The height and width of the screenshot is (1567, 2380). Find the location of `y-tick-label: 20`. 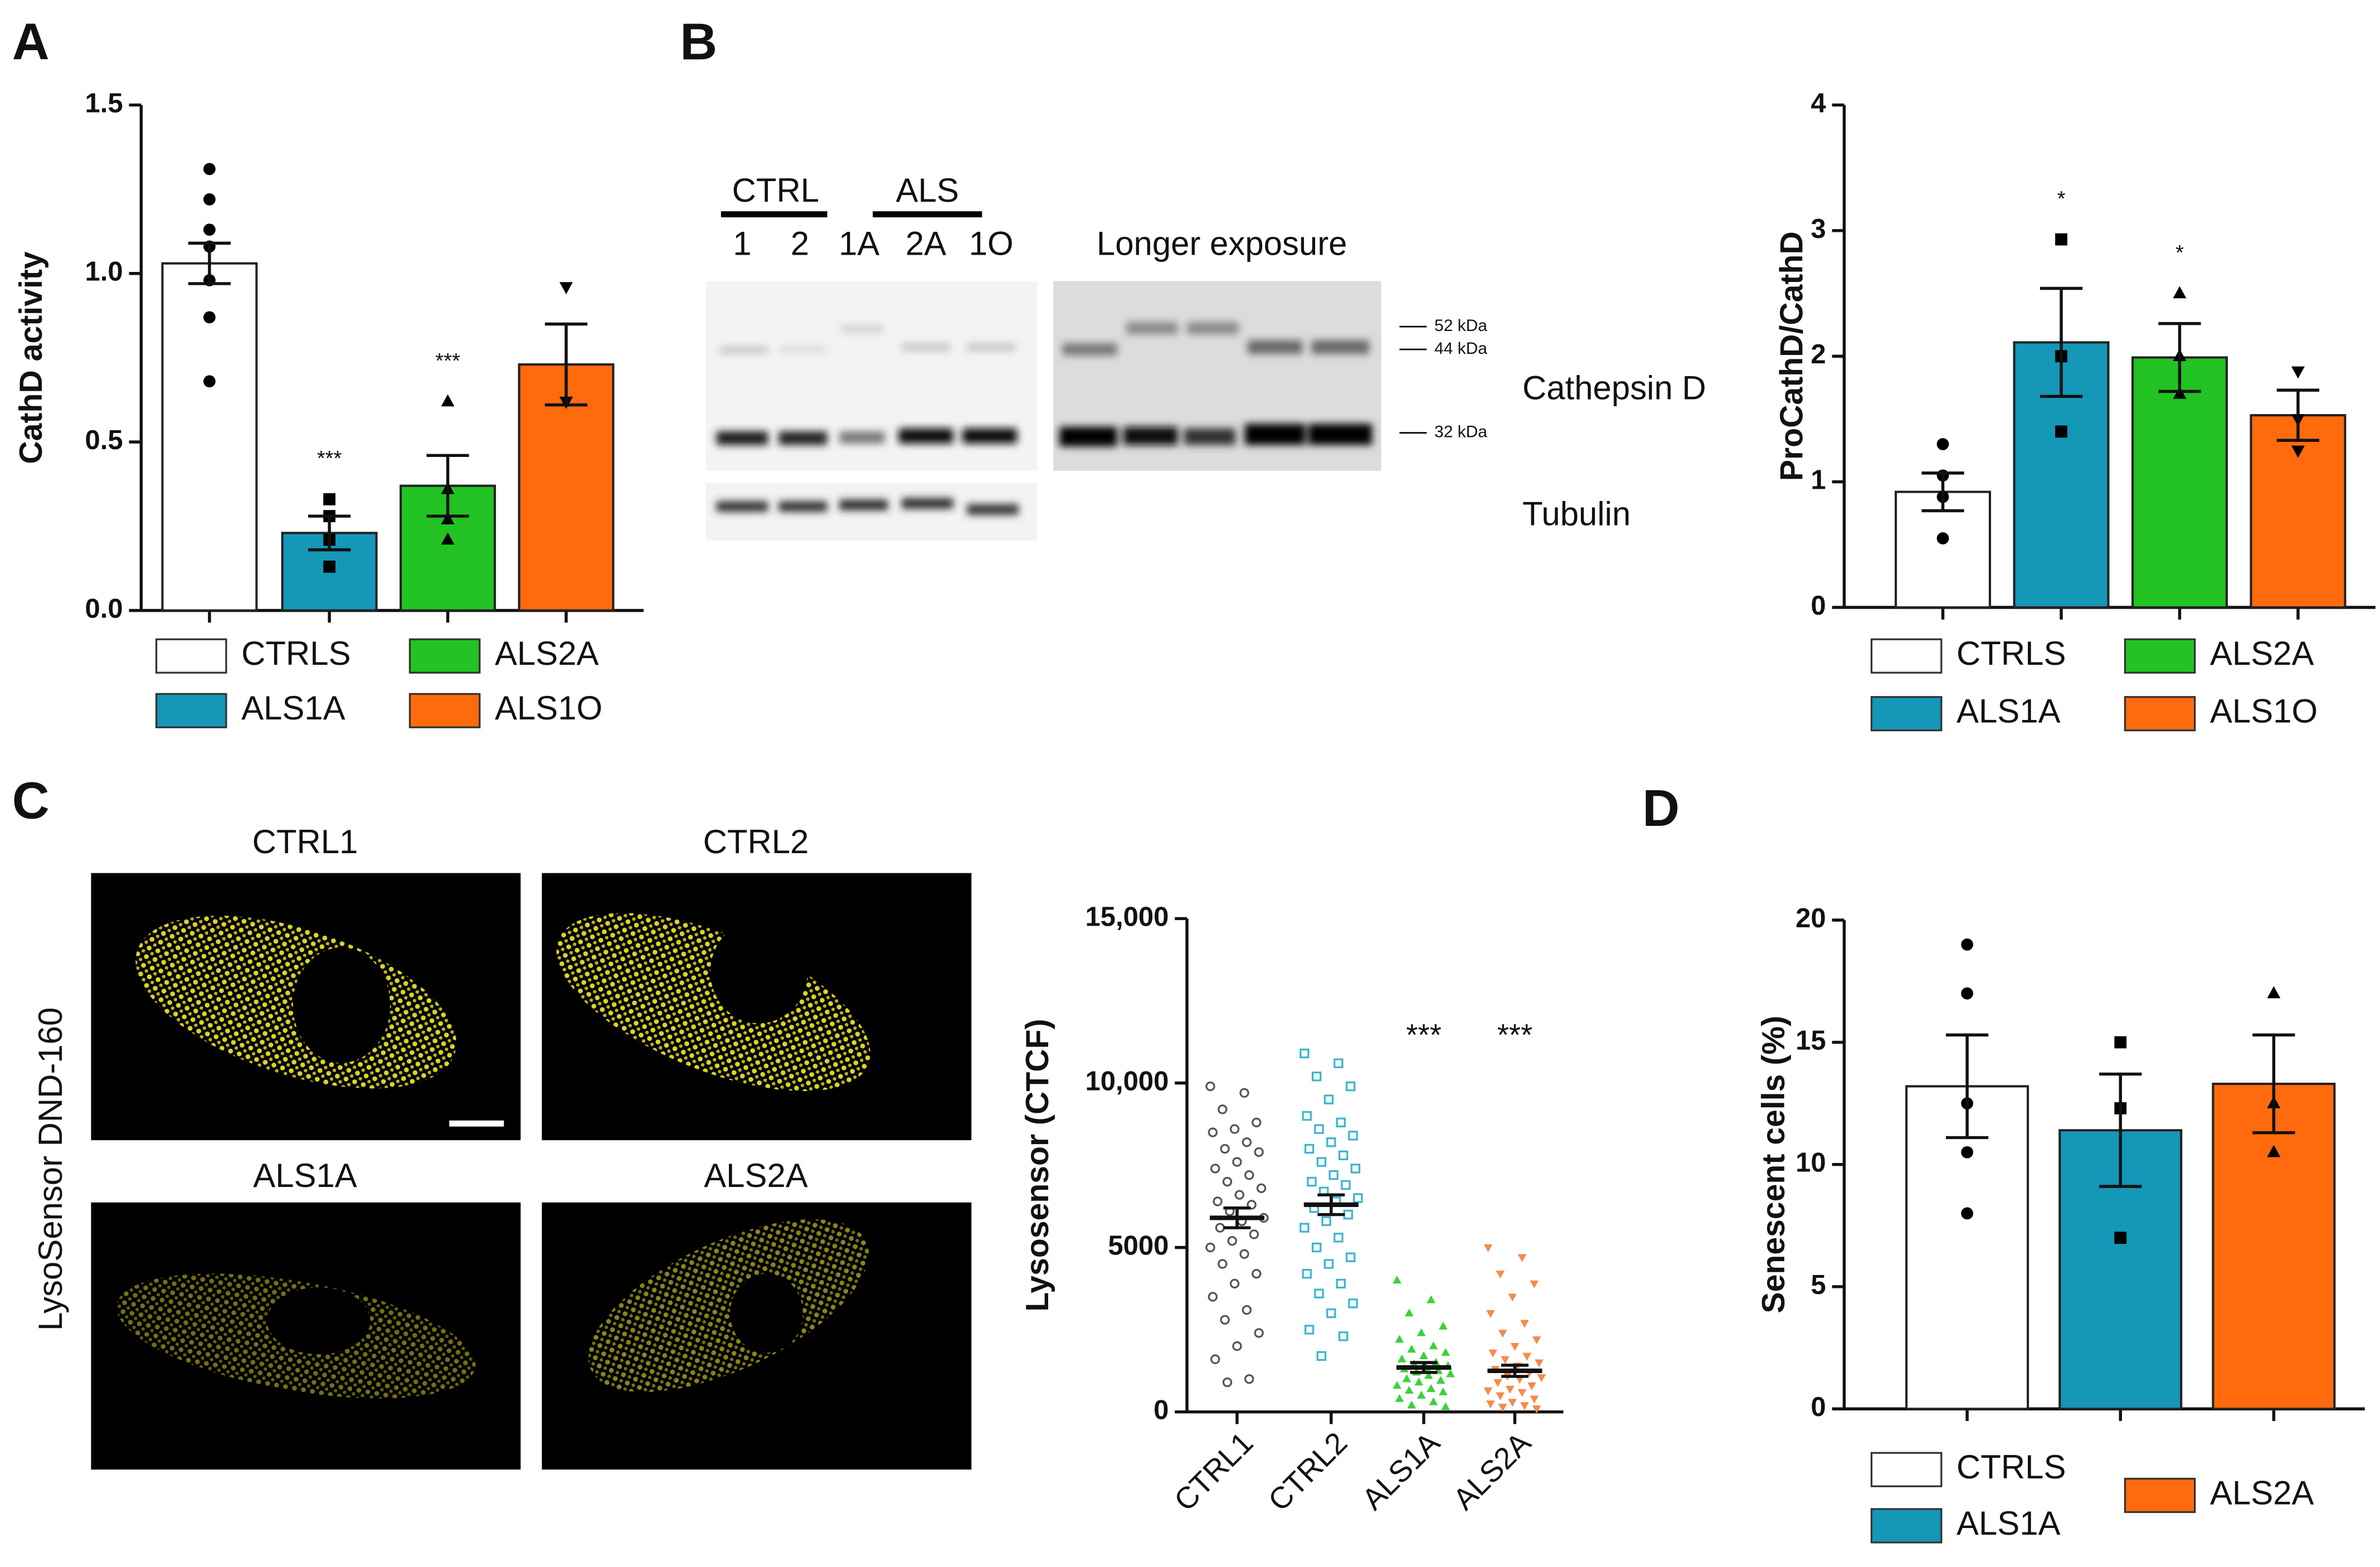

y-tick-label: 20 is located at coordinates (1811, 918).